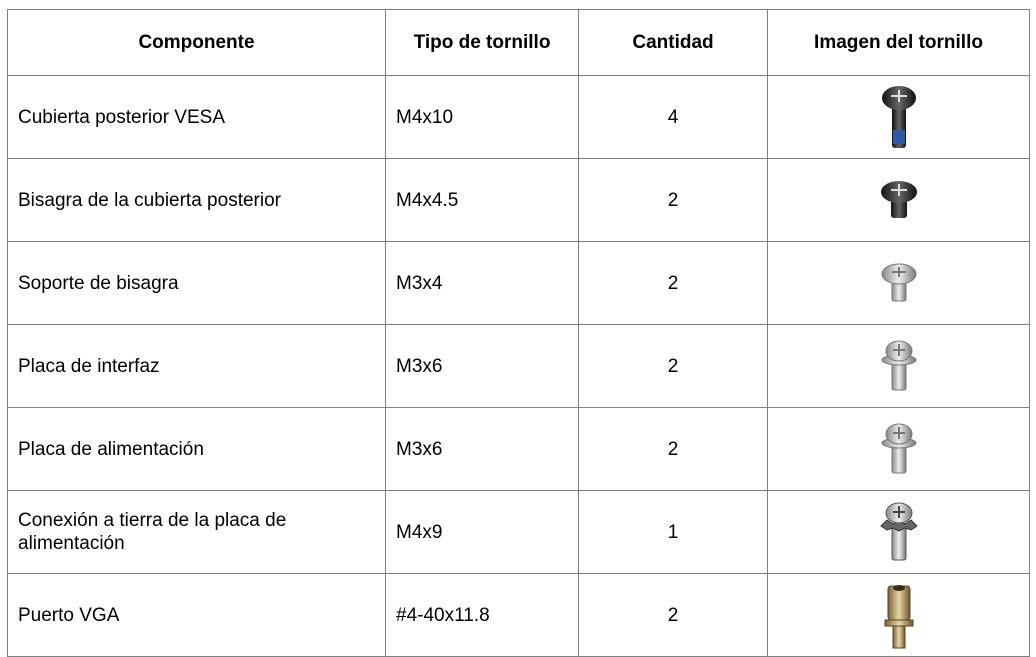  What do you see at coordinates (196, 283) in the screenshot?
I see `component: Soporte de bisagra` at bounding box center [196, 283].